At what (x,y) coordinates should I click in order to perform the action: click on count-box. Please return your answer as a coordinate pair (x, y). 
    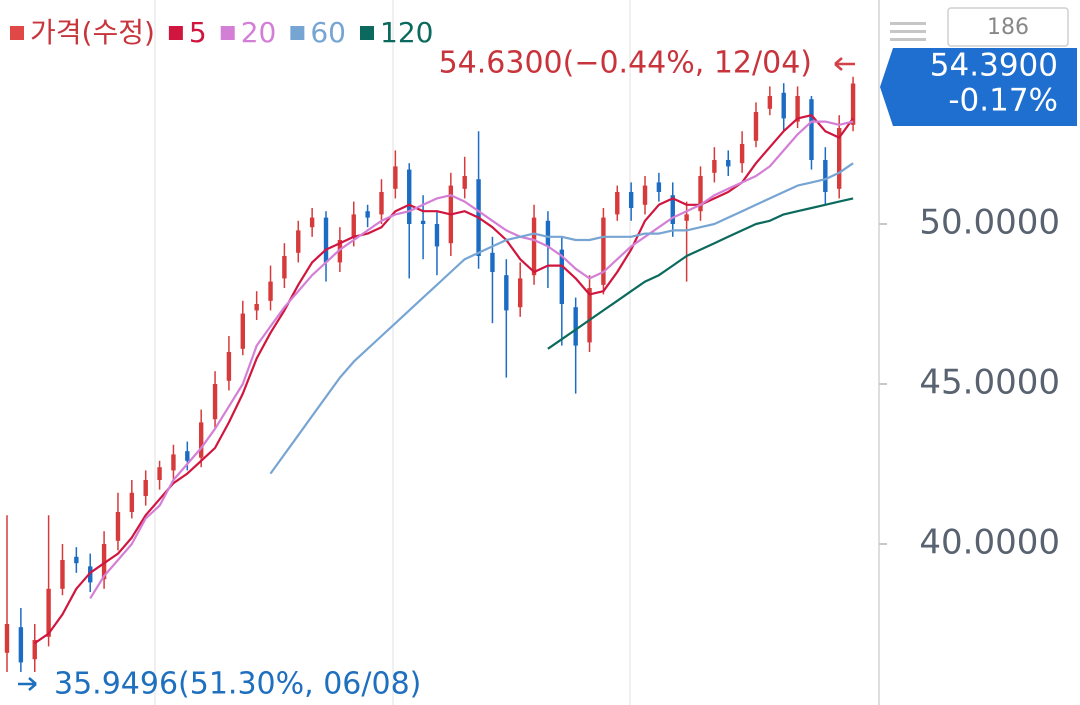
    Looking at the image, I should click on (1008, 27).